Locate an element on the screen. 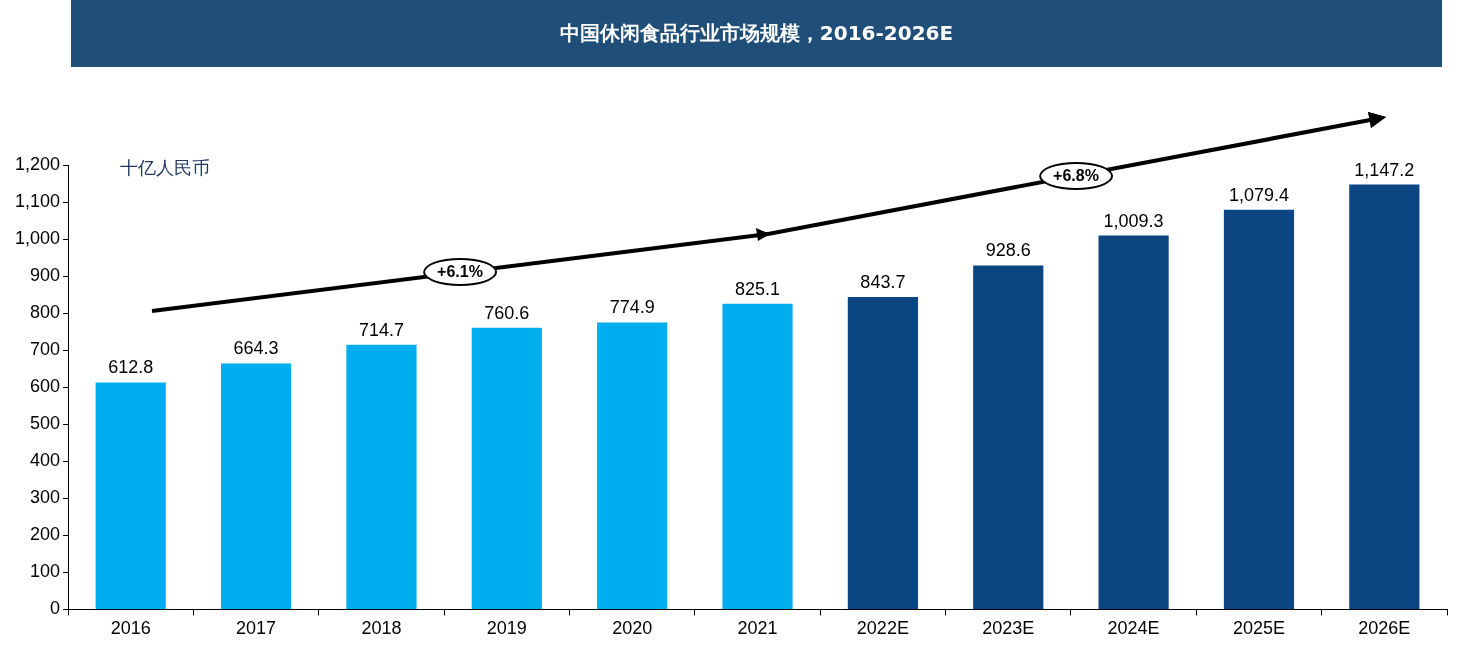 This screenshot has width=1461, height=651. y-axis-title: 十亿人民币 is located at coordinates (165, 168).